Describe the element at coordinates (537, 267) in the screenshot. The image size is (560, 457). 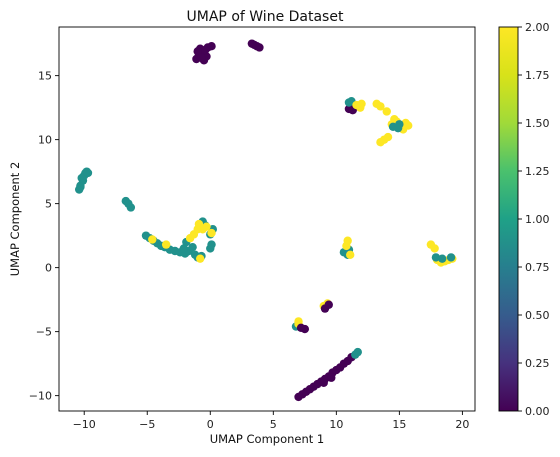
I see `colorbar-tick-label: 0.75` at that location.